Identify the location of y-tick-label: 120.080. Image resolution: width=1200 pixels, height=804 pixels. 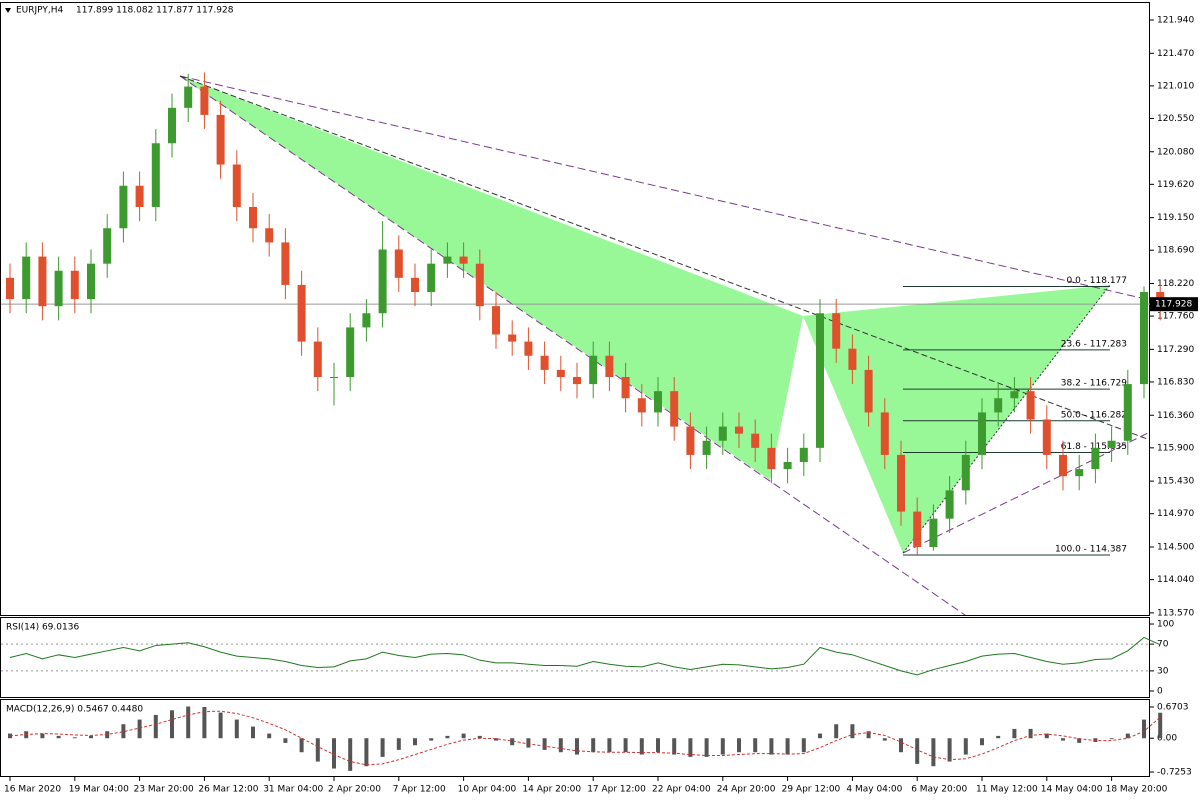
(1175, 152).